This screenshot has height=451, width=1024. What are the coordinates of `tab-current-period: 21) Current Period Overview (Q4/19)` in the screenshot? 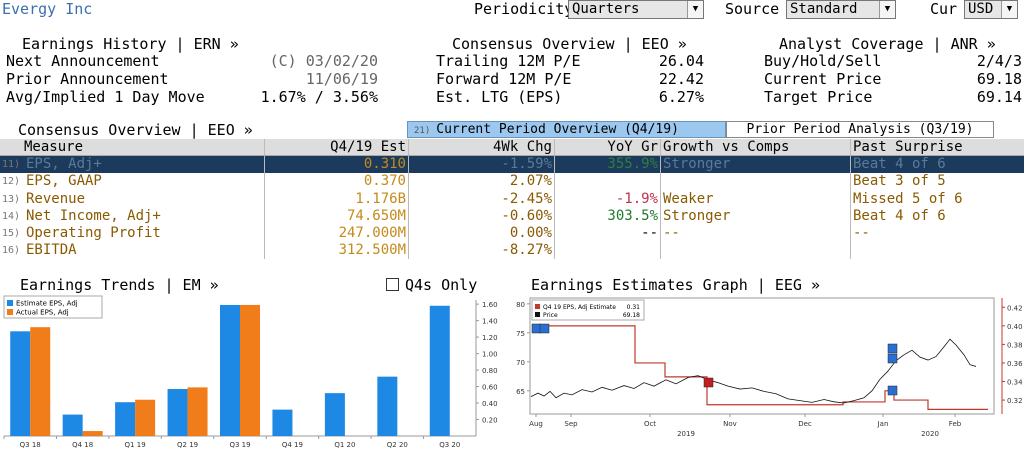 It's located at (566, 129).